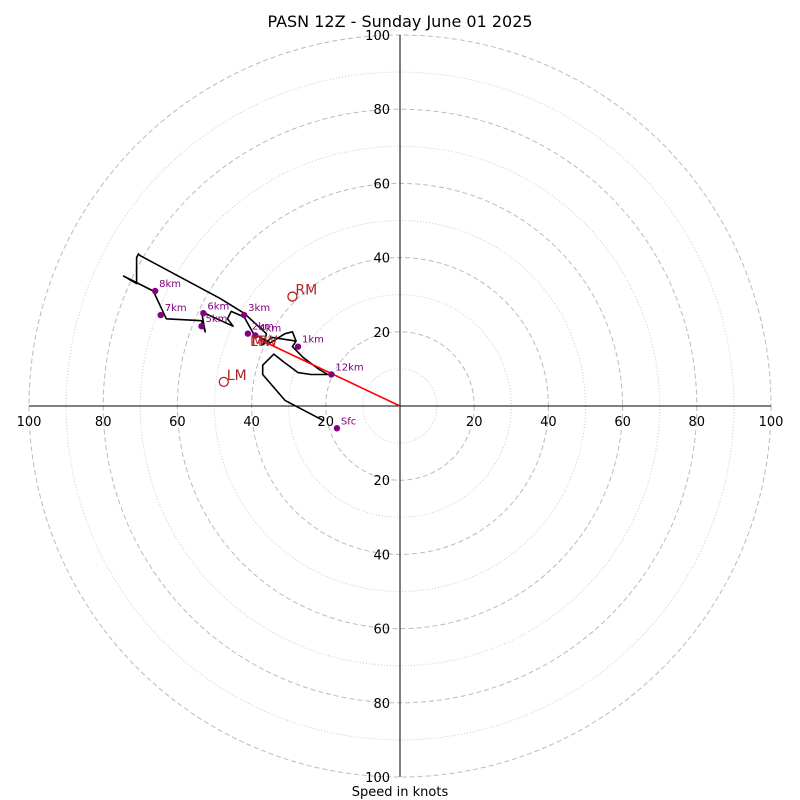 The image size is (800, 800). What do you see at coordinates (349, 367) in the screenshot?
I see `height-marker-label: 12km` at bounding box center [349, 367].